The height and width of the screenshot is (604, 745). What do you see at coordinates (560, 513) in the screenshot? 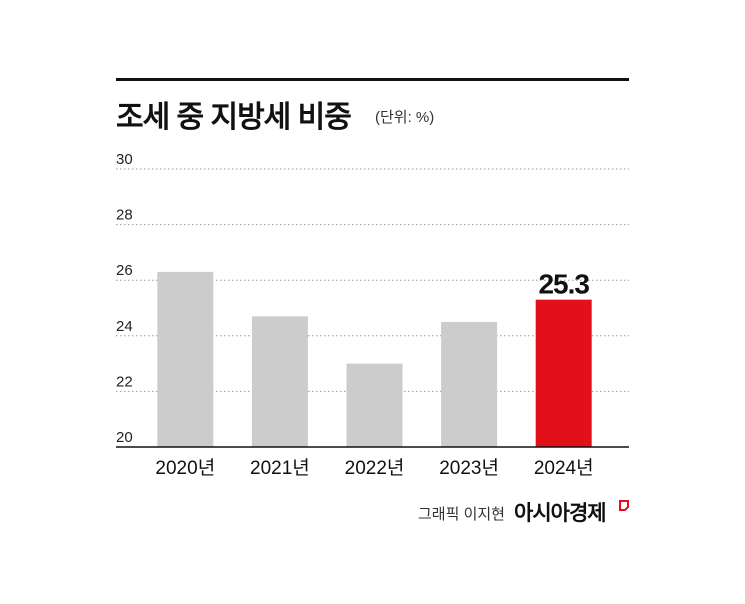
I see `brand-logo-text: 아시아경제` at bounding box center [560, 513].